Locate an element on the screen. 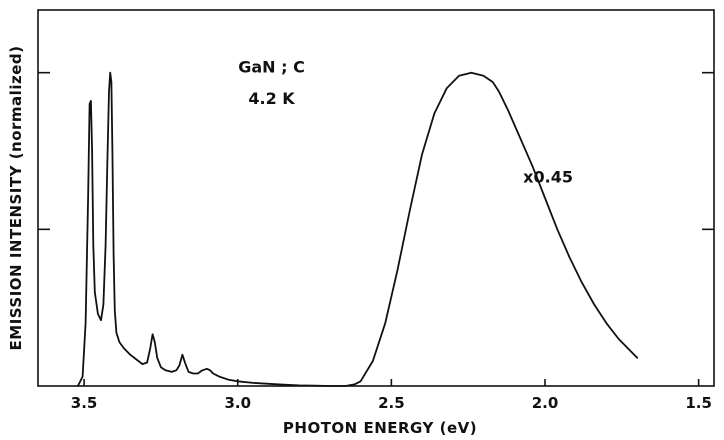 This screenshot has height=440, width=724. annotations: GaN ; C 4.2 K x0.45 is located at coordinates (405, 122).